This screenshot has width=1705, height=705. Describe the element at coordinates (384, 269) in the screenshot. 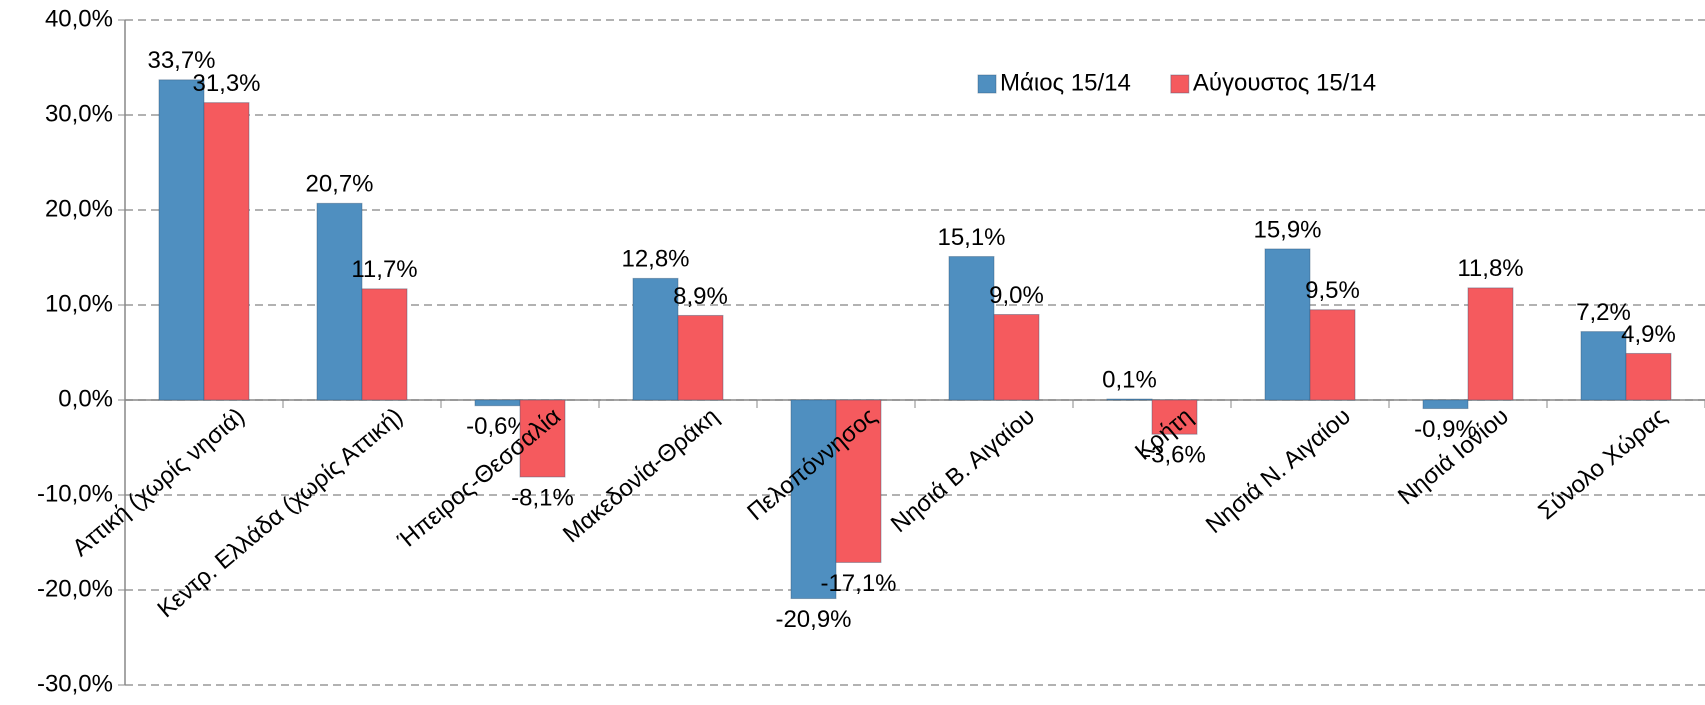

I see `data-label: 11,7%` at that location.